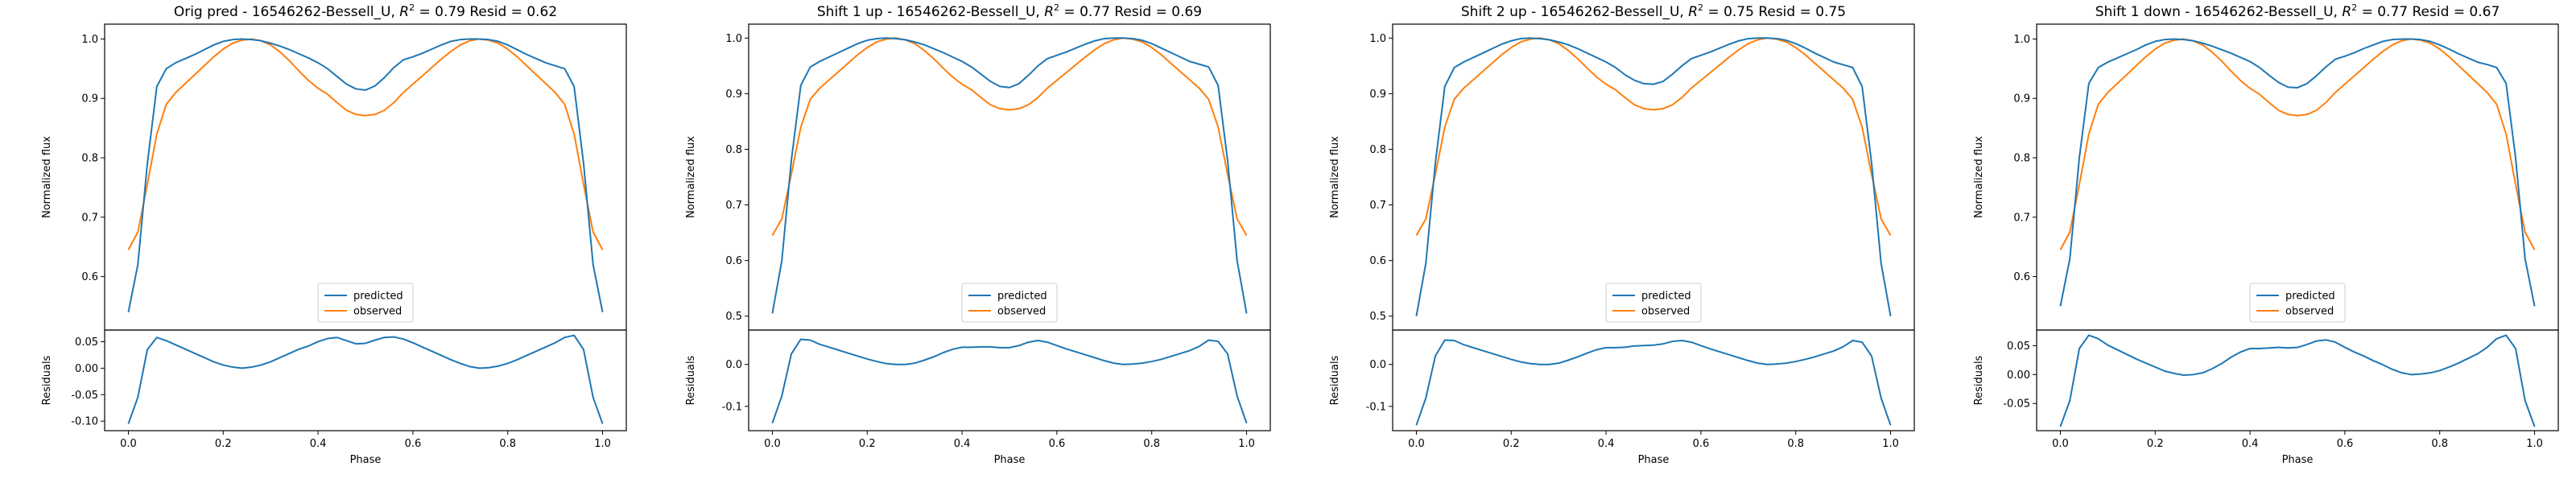 The width and height of the screenshot is (2576, 483). Describe the element at coordinates (1774, 12) in the screenshot. I see `title-suffix: = 0.75 Resid = 0.75` at that location.